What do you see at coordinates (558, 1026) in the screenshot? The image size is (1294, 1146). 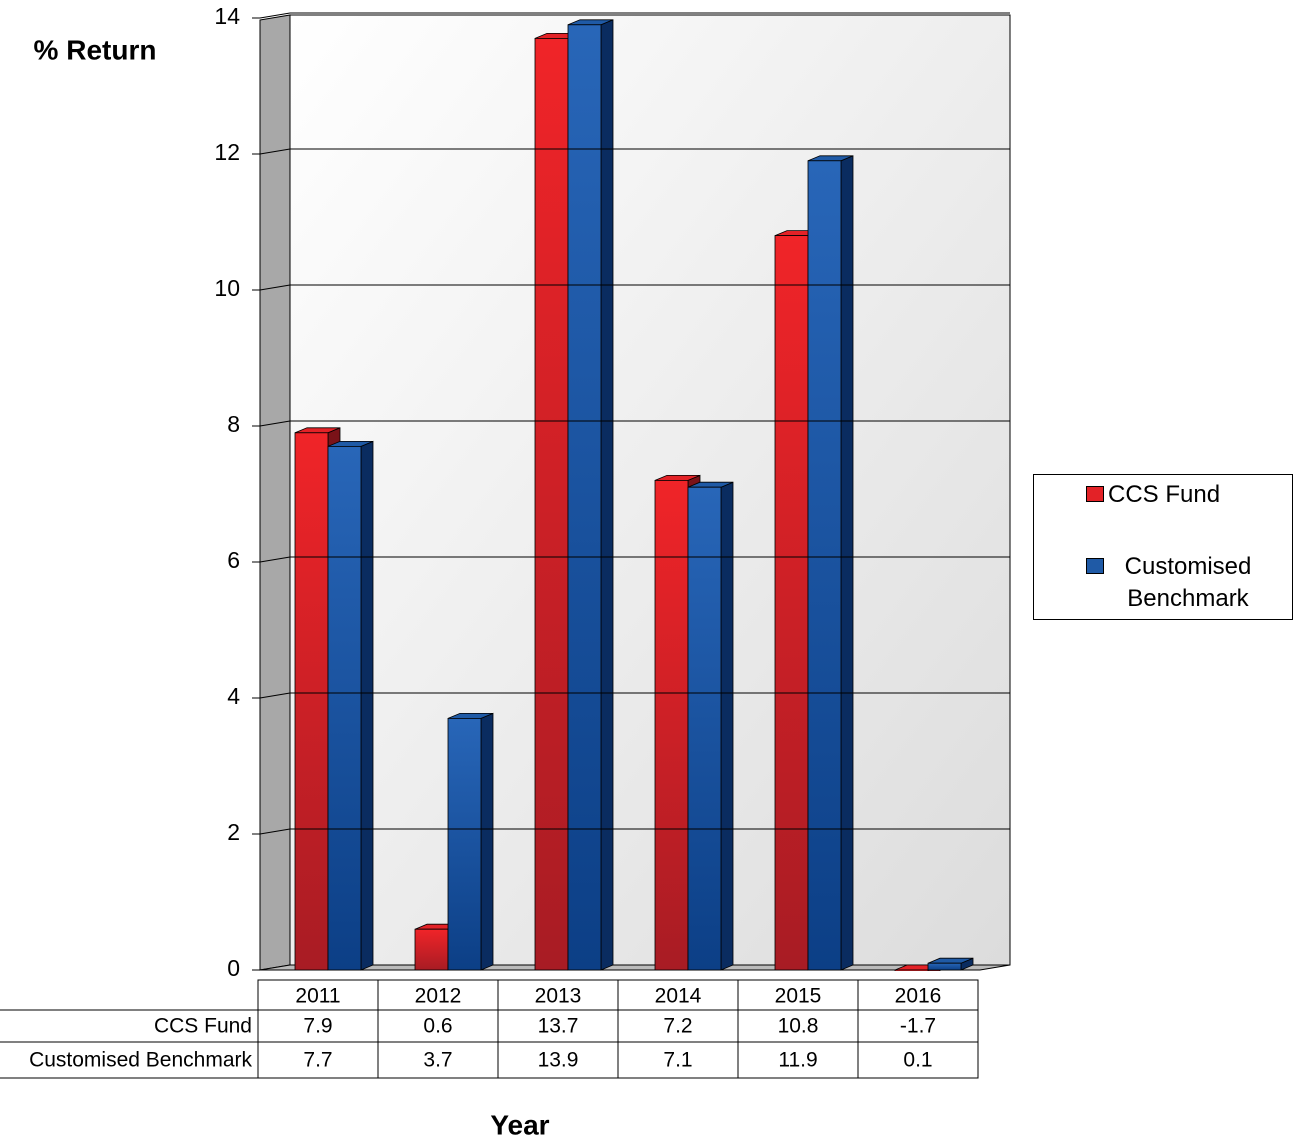 I see `table-cell: 13.7` at bounding box center [558, 1026].